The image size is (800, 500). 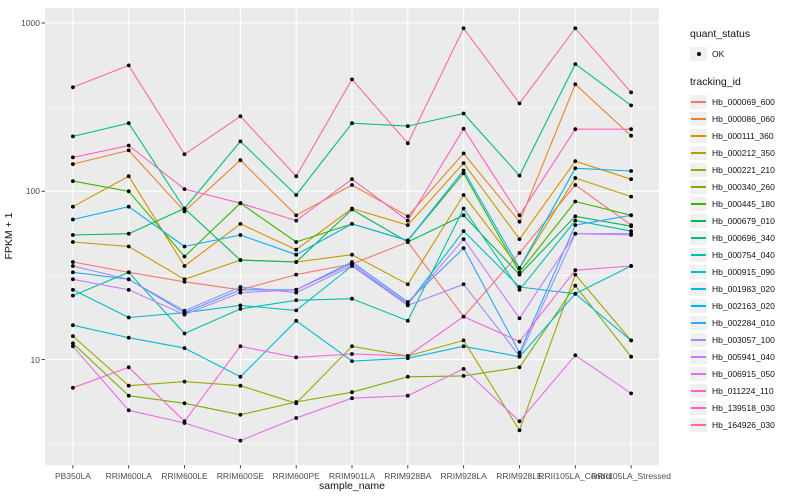 What do you see at coordinates (743, 306) in the screenshot?
I see `legend-item-label: Hb_002163_020` at bounding box center [743, 306].